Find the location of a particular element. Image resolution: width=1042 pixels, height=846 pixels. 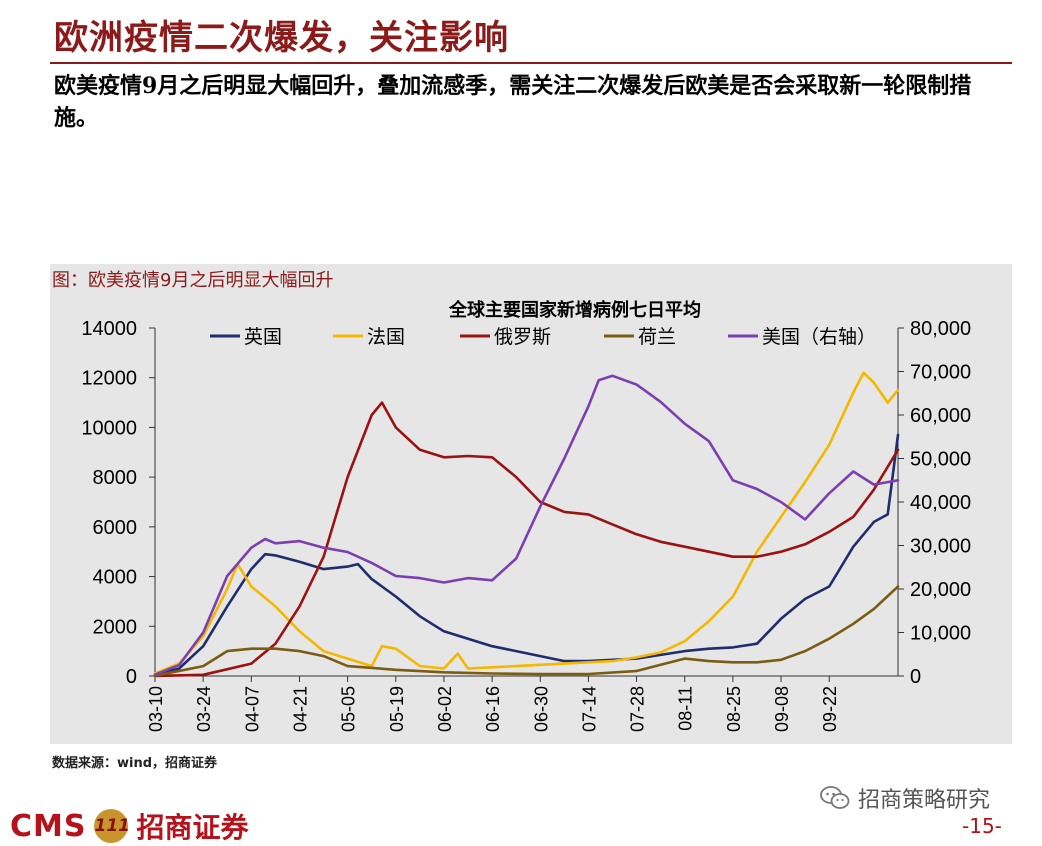

legend-label: 俄罗斯 is located at coordinates (522, 337).